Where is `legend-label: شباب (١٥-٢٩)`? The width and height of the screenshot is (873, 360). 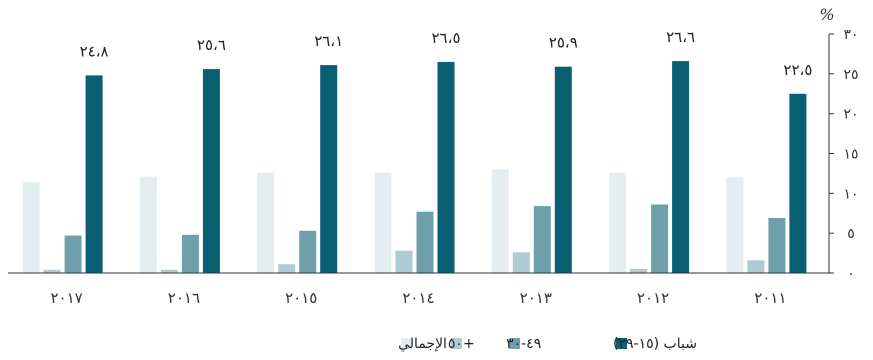 legend-label: شباب (١٥-٢٩) is located at coordinates (655, 344).